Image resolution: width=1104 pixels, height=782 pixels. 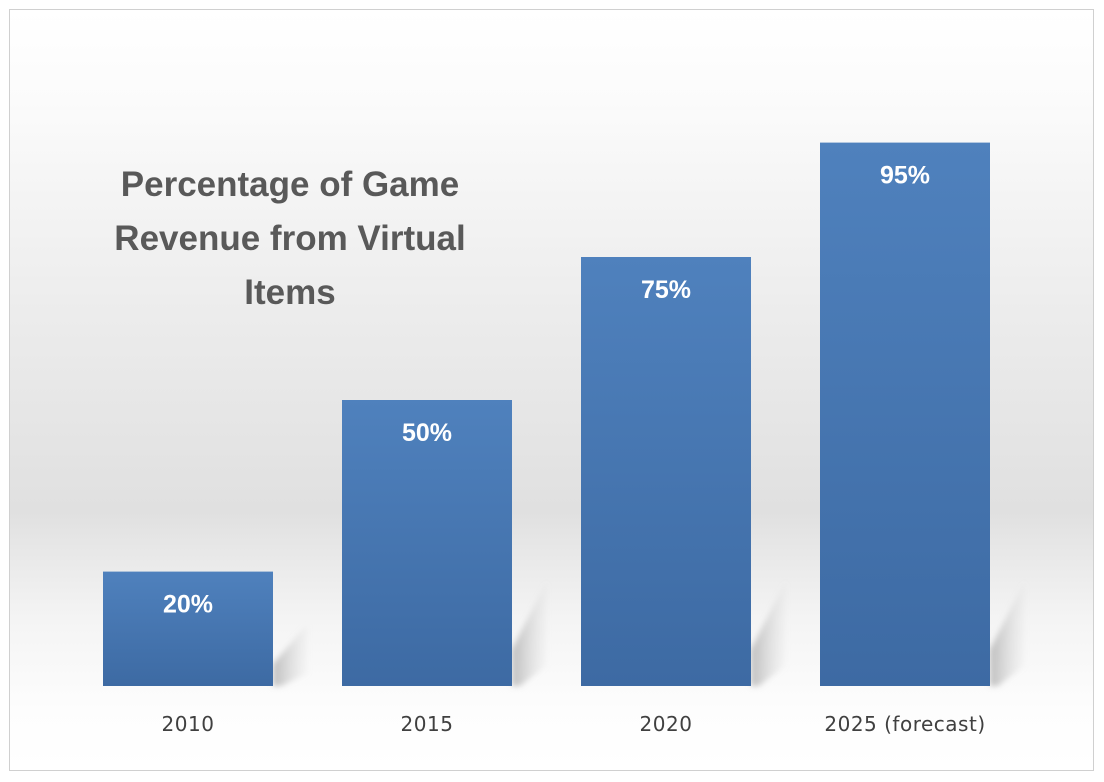 What do you see at coordinates (427, 543) in the screenshot?
I see `bar-2015` at bounding box center [427, 543].